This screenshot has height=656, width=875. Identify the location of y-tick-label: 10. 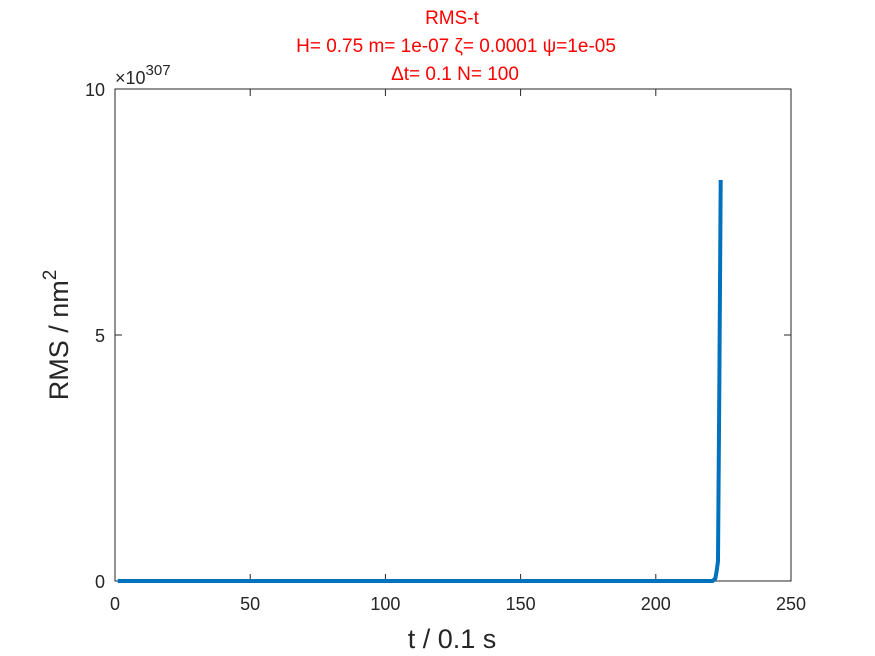
(95, 90).